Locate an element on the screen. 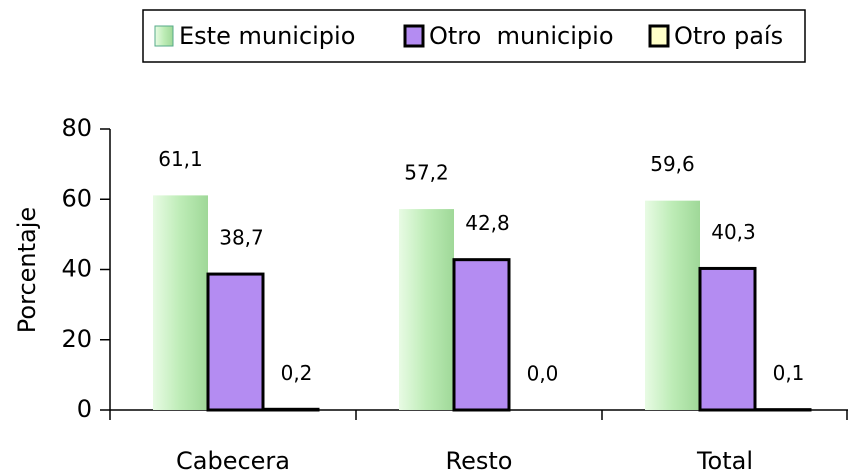 The height and width of the screenshot is (476, 848). value-label: 42,8 is located at coordinates (487, 223).